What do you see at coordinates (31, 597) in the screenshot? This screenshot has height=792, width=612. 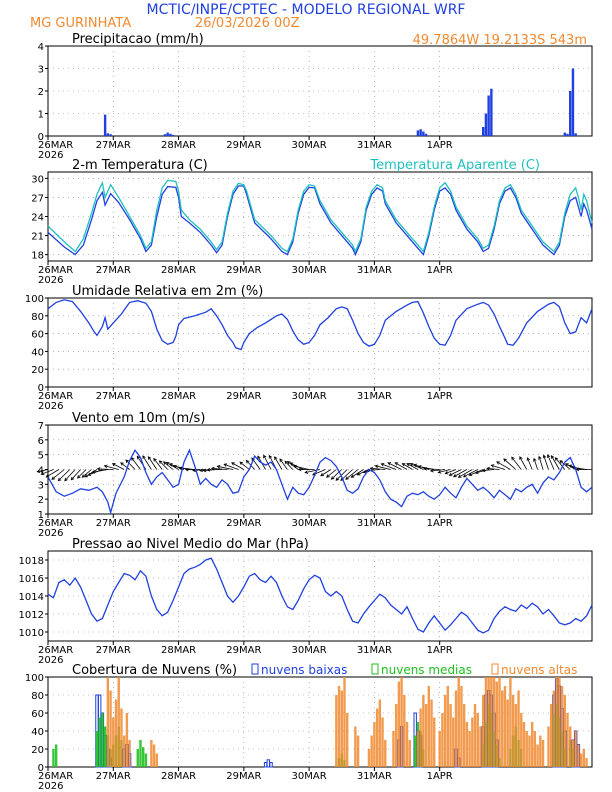 I see `y-tick-label: 1014` at bounding box center [31, 597].